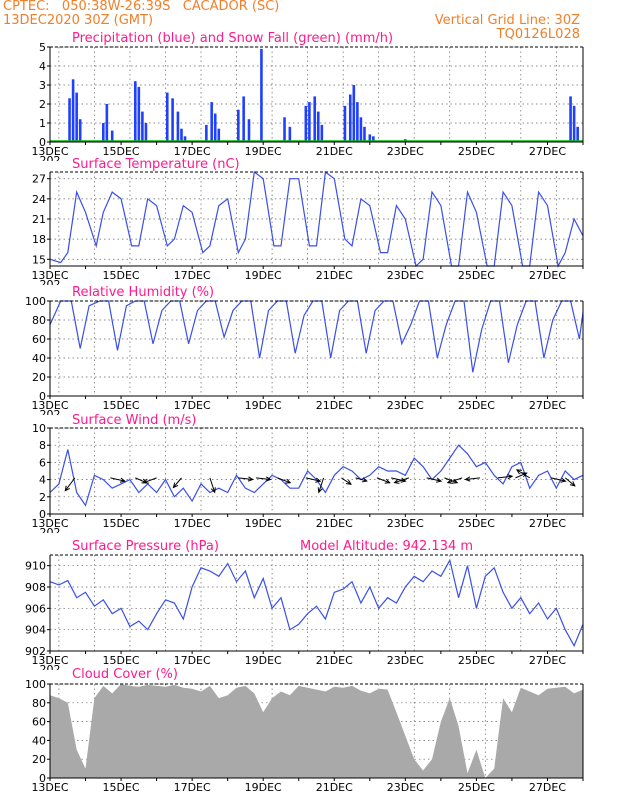  I want to click on wind-title: Surface Wind (m/s), so click(134, 420).